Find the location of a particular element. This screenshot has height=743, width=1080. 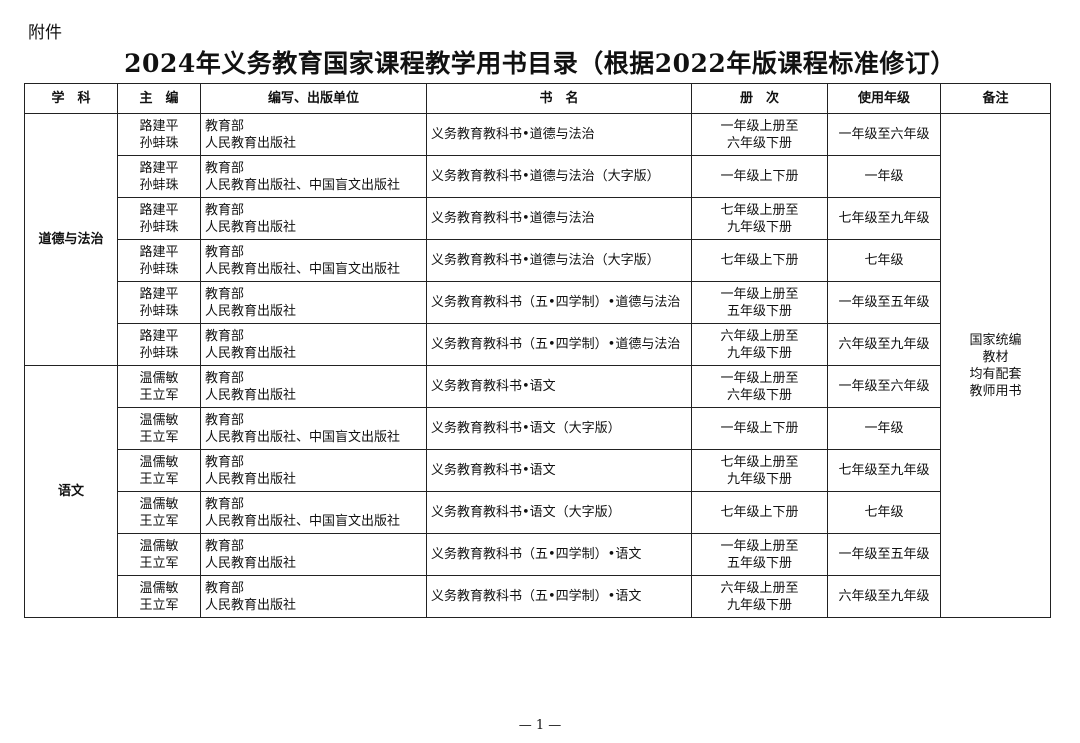

grades-cell: 一年级 is located at coordinates (884, 176).